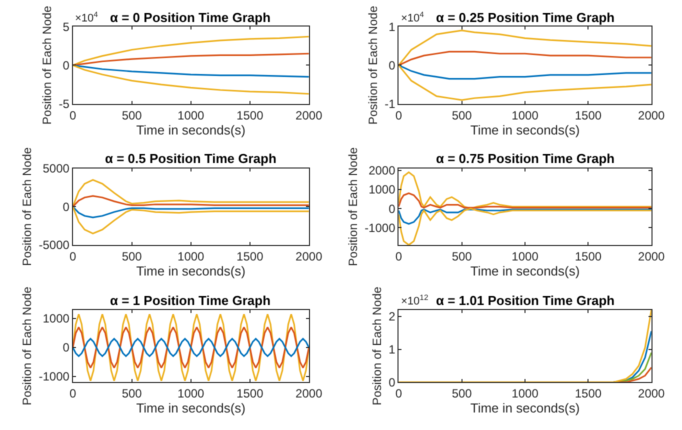 This screenshot has width=682, height=430. What do you see at coordinates (392, 317) in the screenshot?
I see `y-tick-label: 2` at bounding box center [392, 317].